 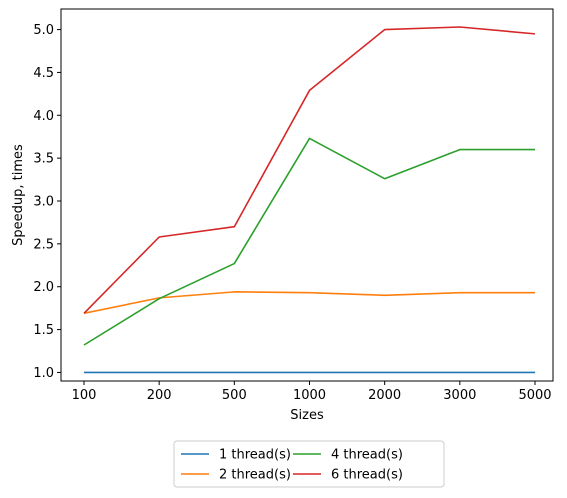 I want to click on y-tick-label: 1.0, so click(x=43, y=373).